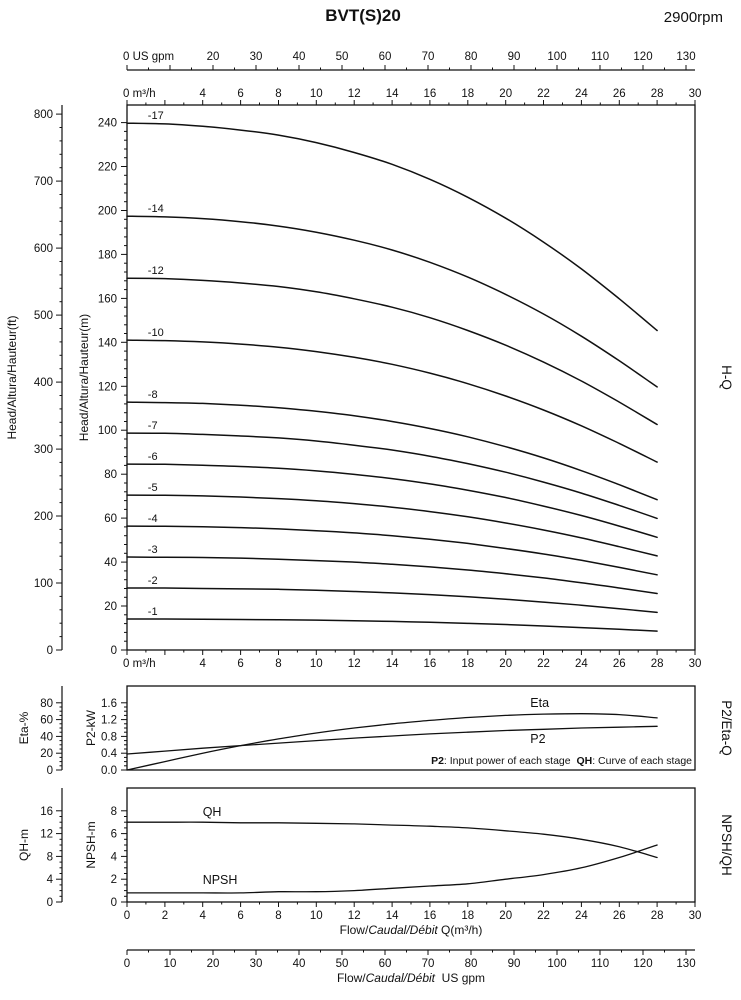 Image resolution: width=741 pixels, height=1000 pixels. What do you see at coordinates (619, 664) in the screenshot?
I see `hq-bottom-tick-label: 26` at bounding box center [619, 664].